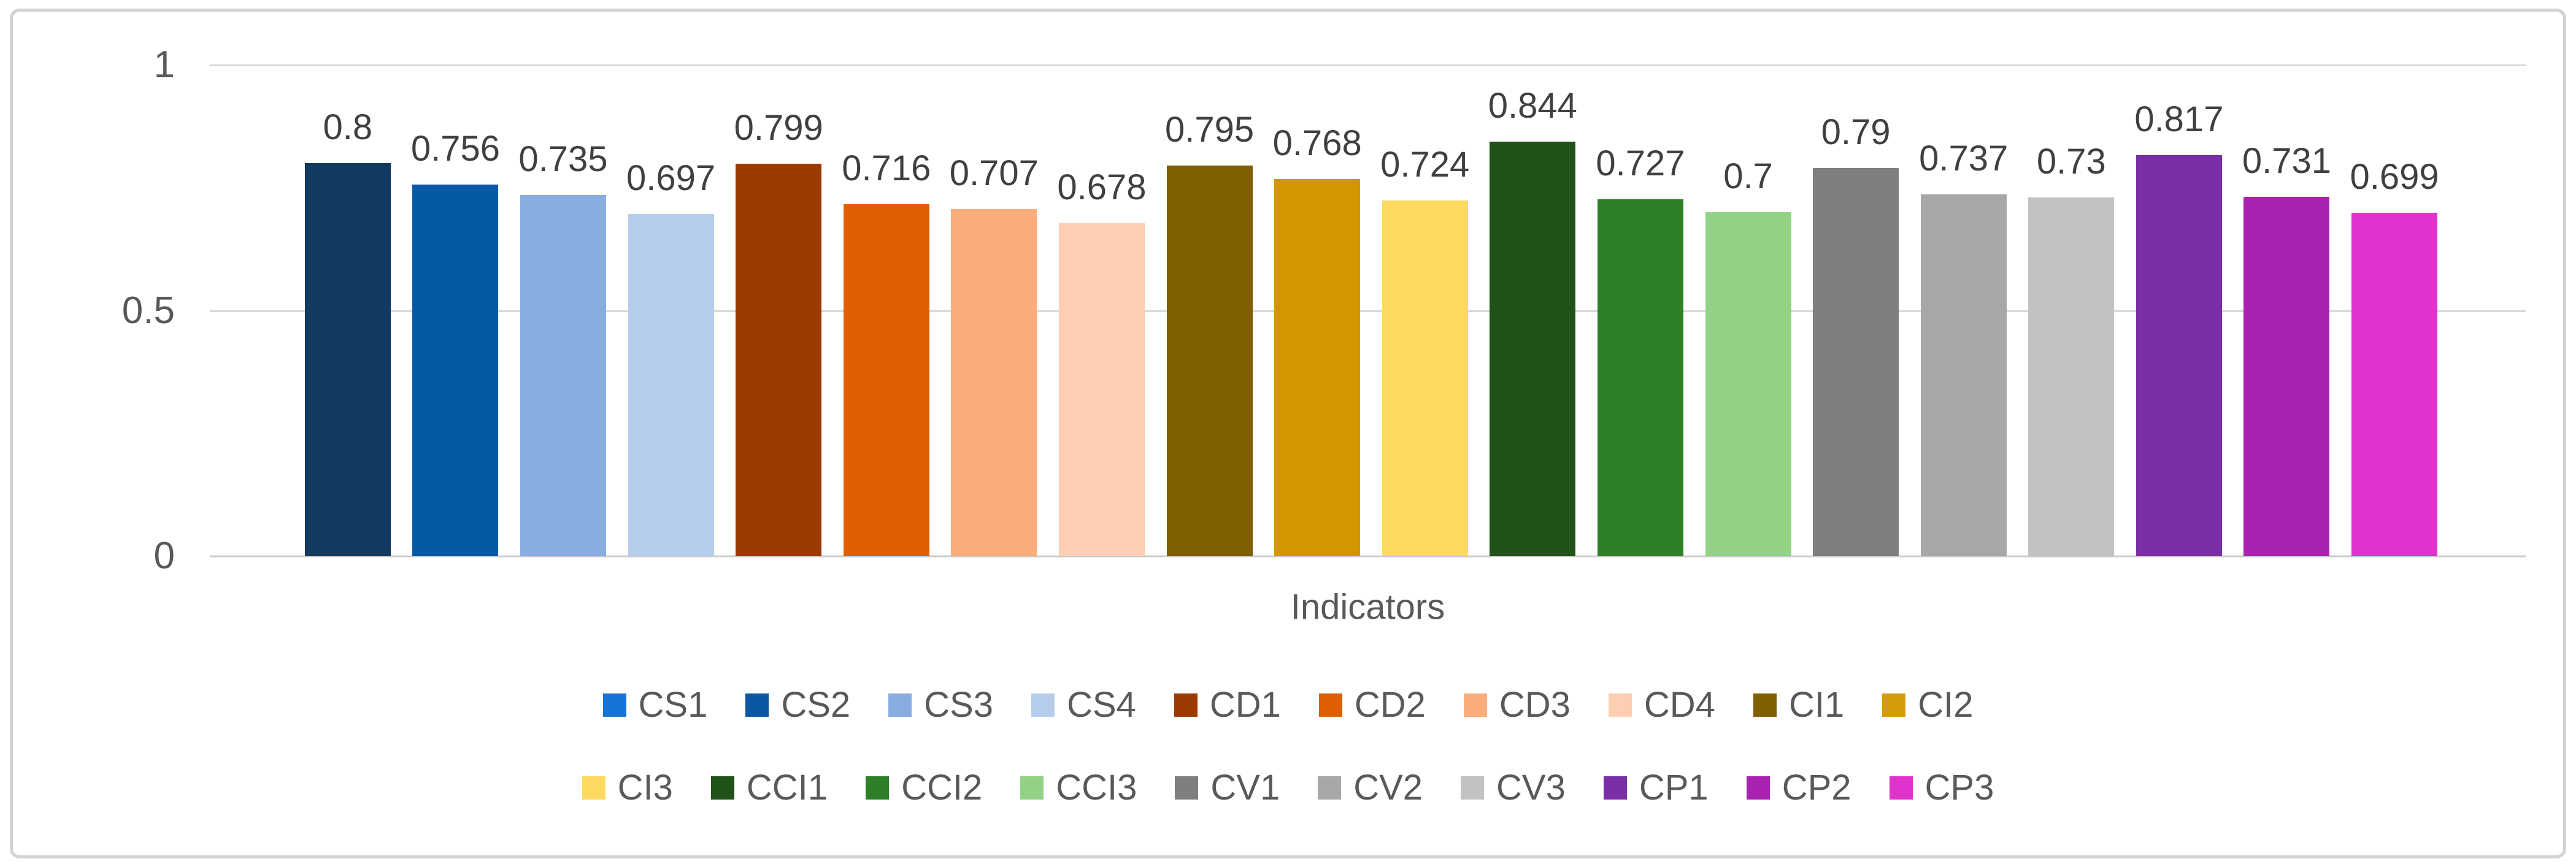 The width and height of the screenshot is (2576, 867). I want to click on bar-slot-CV2: 0.737, so click(1964, 348).